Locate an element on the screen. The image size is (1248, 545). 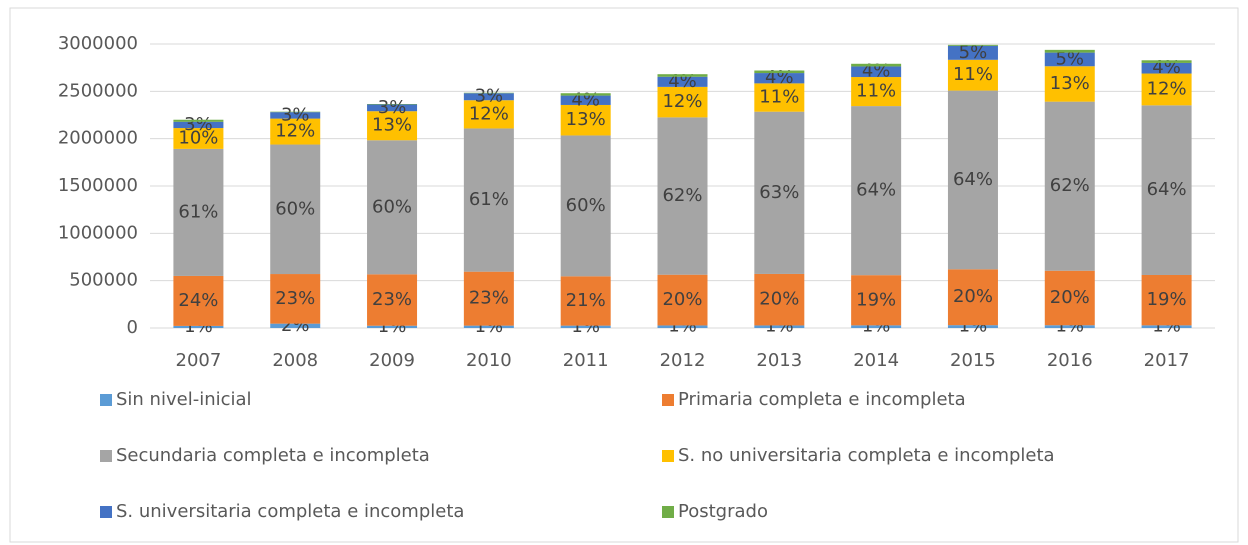
data-label: 64% is located at coordinates (876, 190).